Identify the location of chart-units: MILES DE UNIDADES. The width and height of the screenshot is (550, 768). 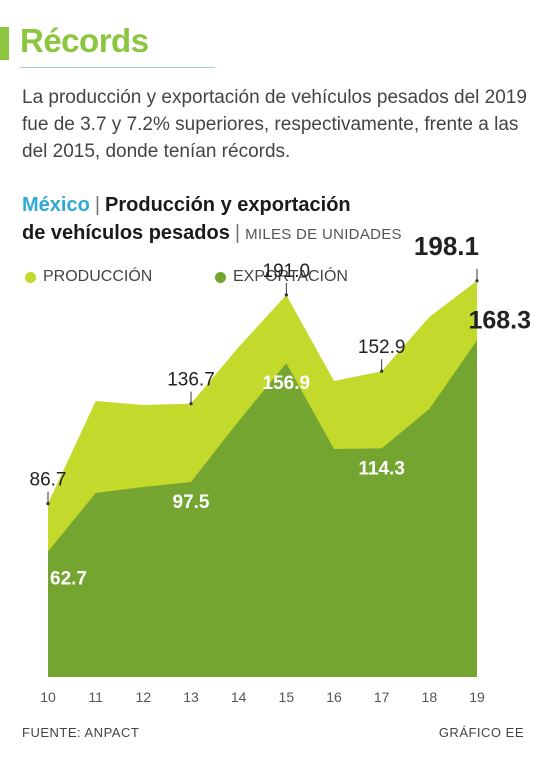
(323, 234).